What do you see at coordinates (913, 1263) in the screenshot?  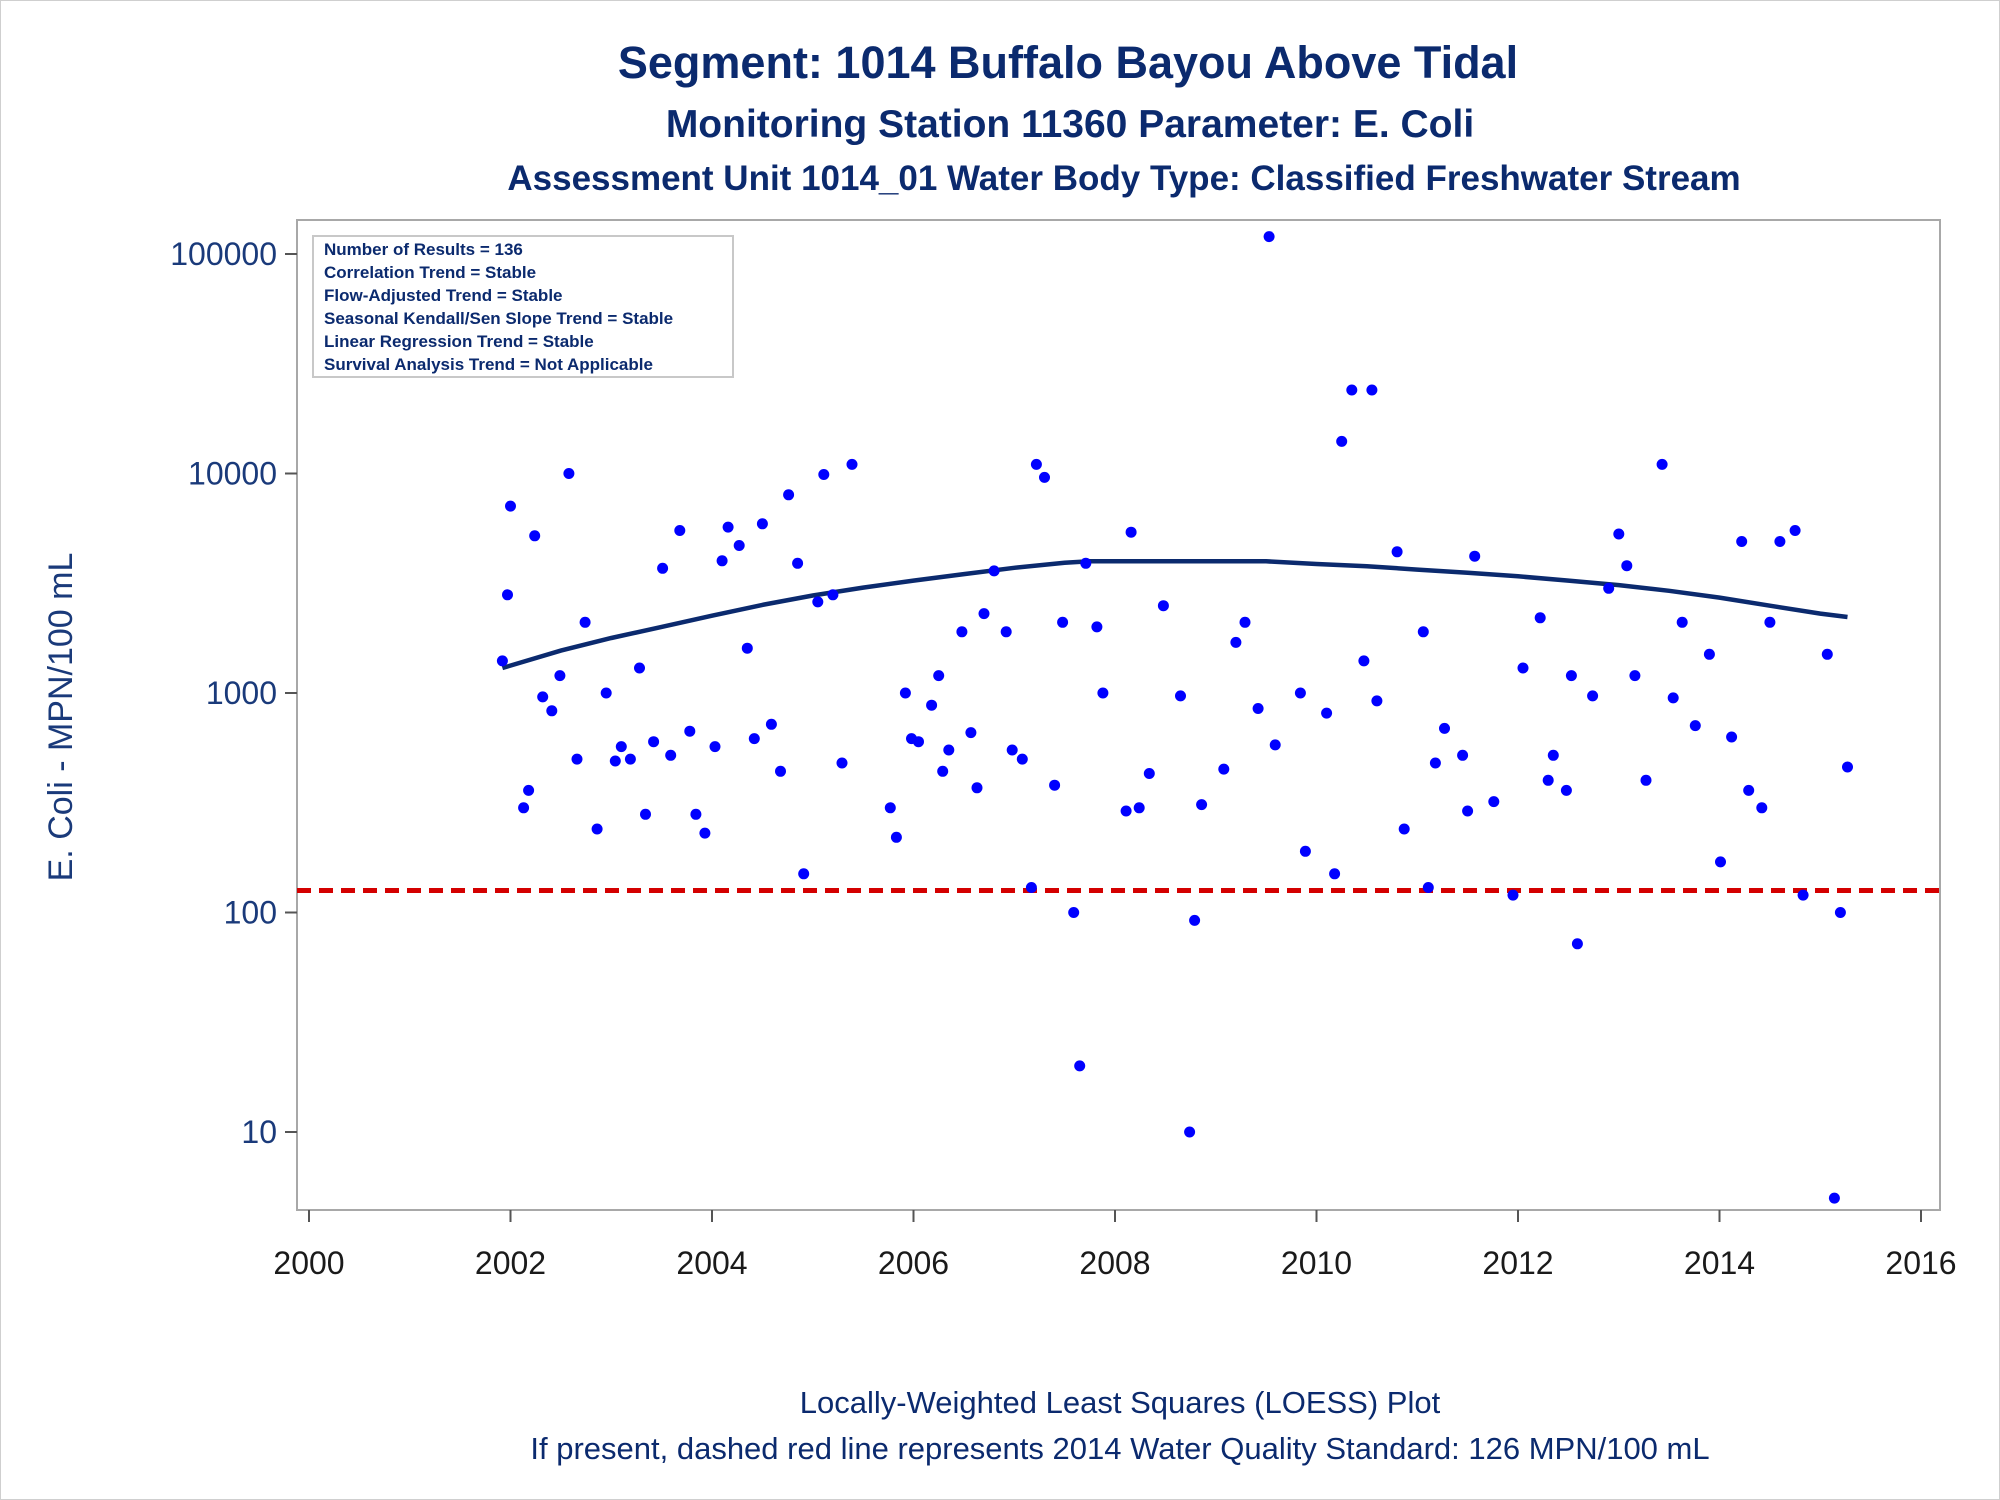 I see `x-tick-label: 2006` at bounding box center [913, 1263].